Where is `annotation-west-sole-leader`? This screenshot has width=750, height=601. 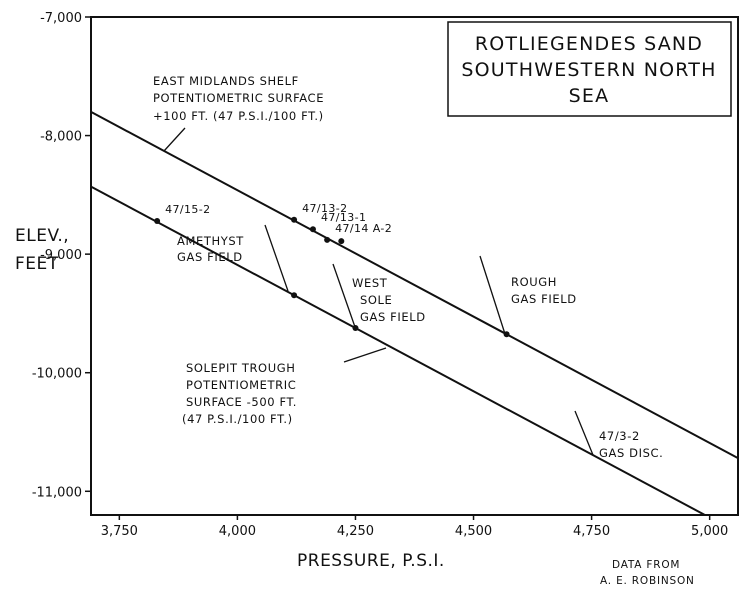 annotation-west-sole-leader is located at coordinates (344, 295).